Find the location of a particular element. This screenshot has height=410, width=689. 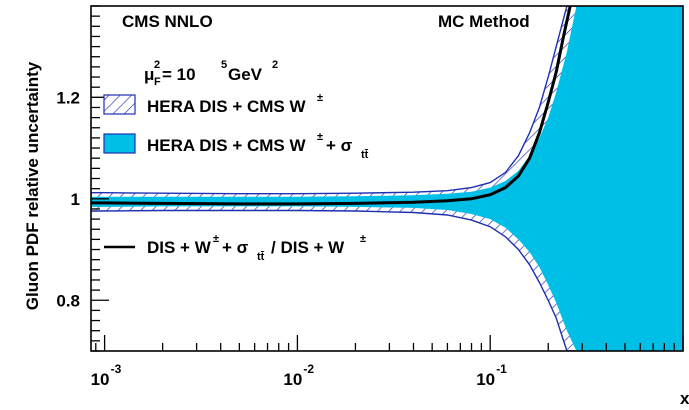

x-tick-exponent: -3 is located at coordinates (116, 369).